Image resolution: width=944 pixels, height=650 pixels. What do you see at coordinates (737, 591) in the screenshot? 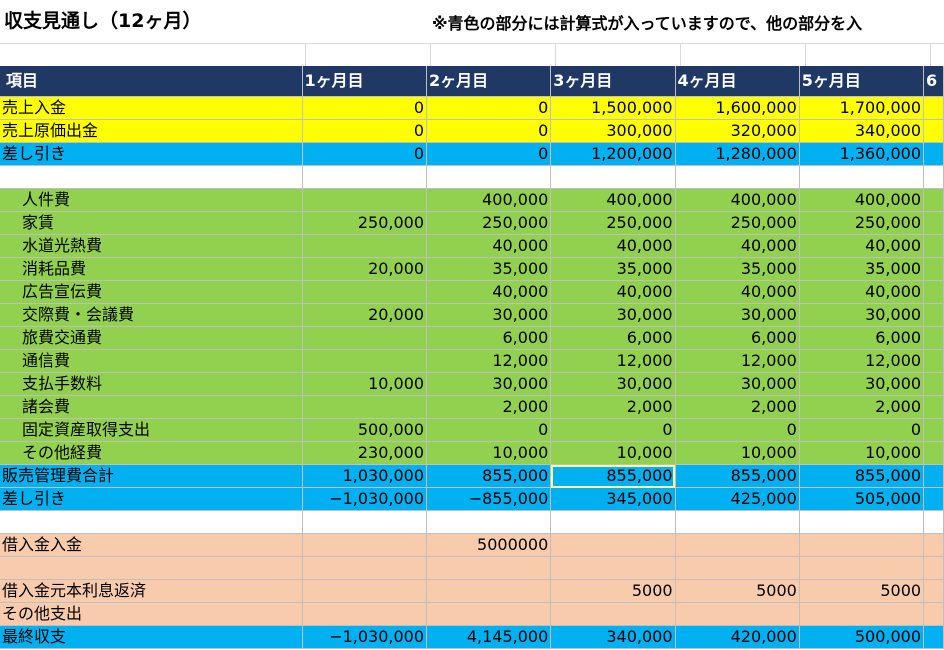
I see `value-cell: 5000` at bounding box center [737, 591].